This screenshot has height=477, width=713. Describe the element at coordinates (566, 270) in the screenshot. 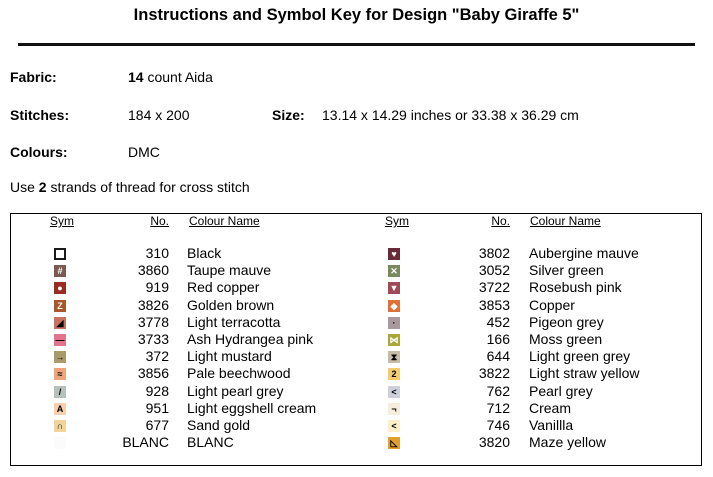

I see `colour-name: Silver green` at that location.